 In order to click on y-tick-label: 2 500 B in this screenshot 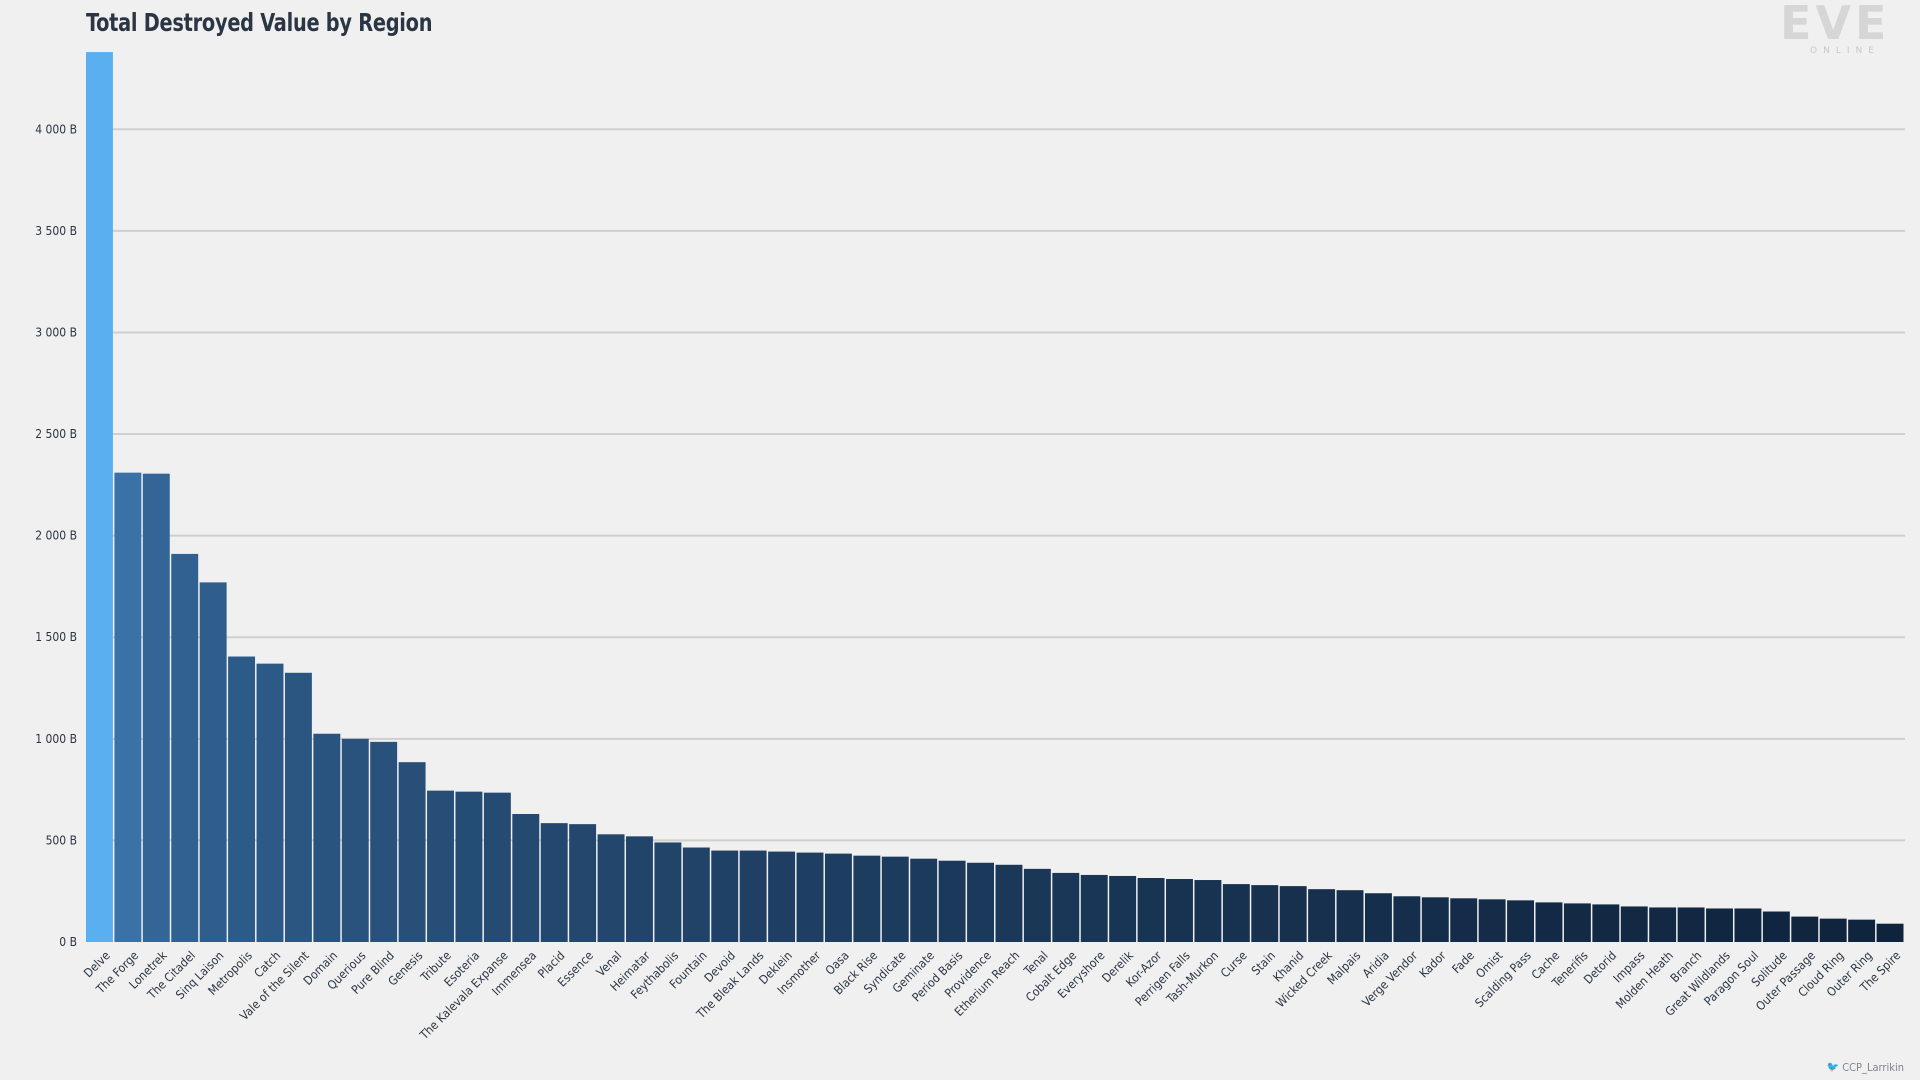, I will do `click(56, 434)`.